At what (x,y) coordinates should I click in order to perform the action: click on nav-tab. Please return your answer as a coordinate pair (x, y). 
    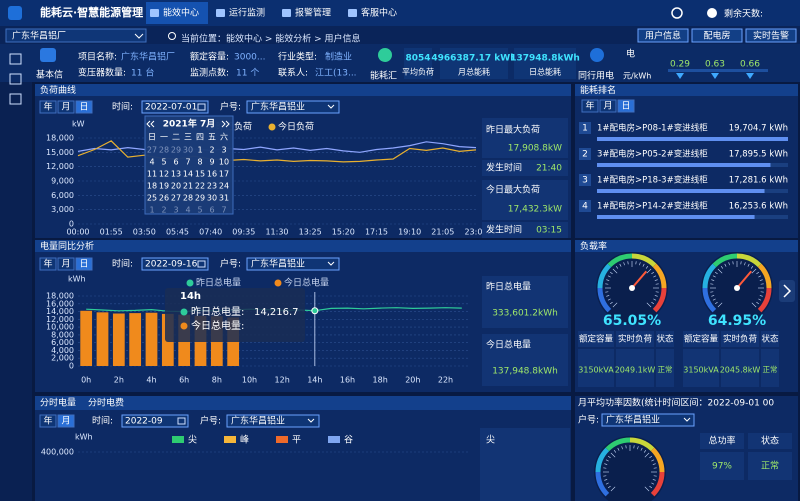
    Looking at the image, I should click on (177, 13).